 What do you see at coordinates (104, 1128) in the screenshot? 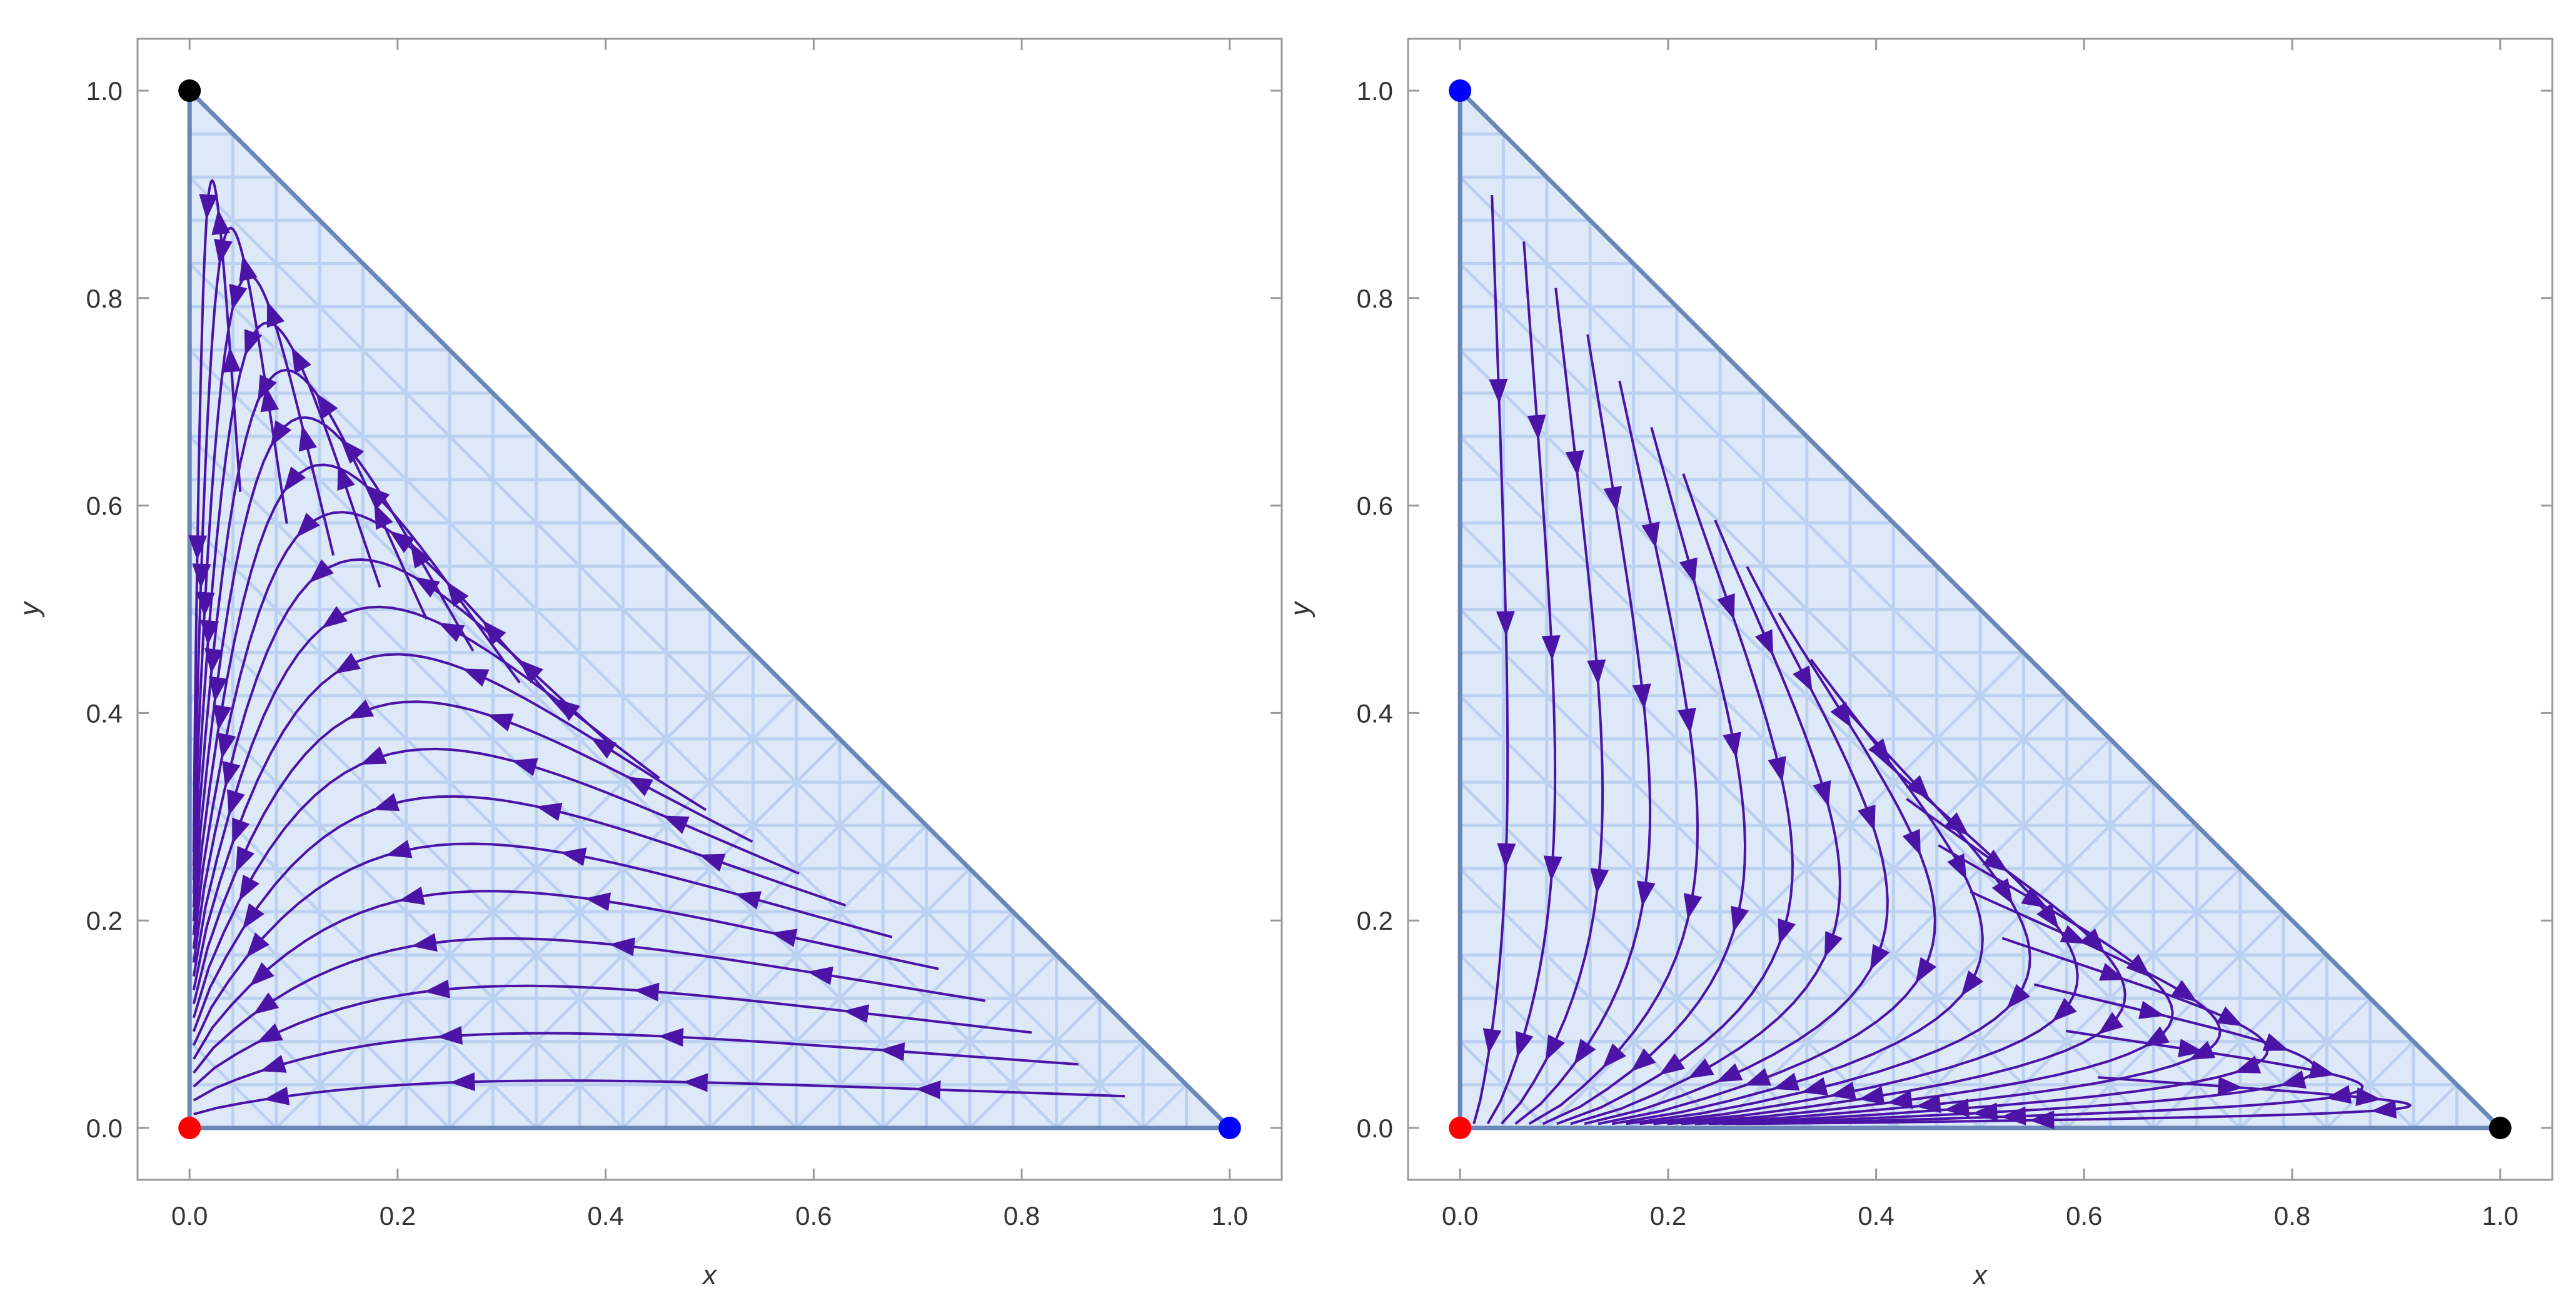
I see `left-plot-y-tick-label: 0.0` at bounding box center [104, 1128].